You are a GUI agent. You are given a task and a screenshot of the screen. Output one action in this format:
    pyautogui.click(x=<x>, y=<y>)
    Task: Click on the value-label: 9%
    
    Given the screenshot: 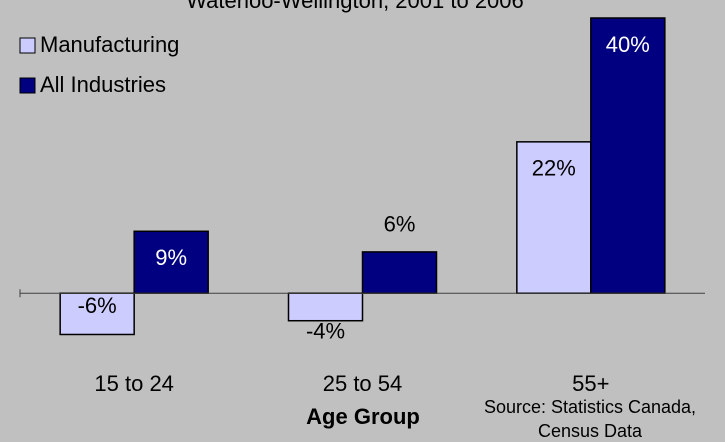 What is the action you would take?
    pyautogui.click(x=171, y=257)
    